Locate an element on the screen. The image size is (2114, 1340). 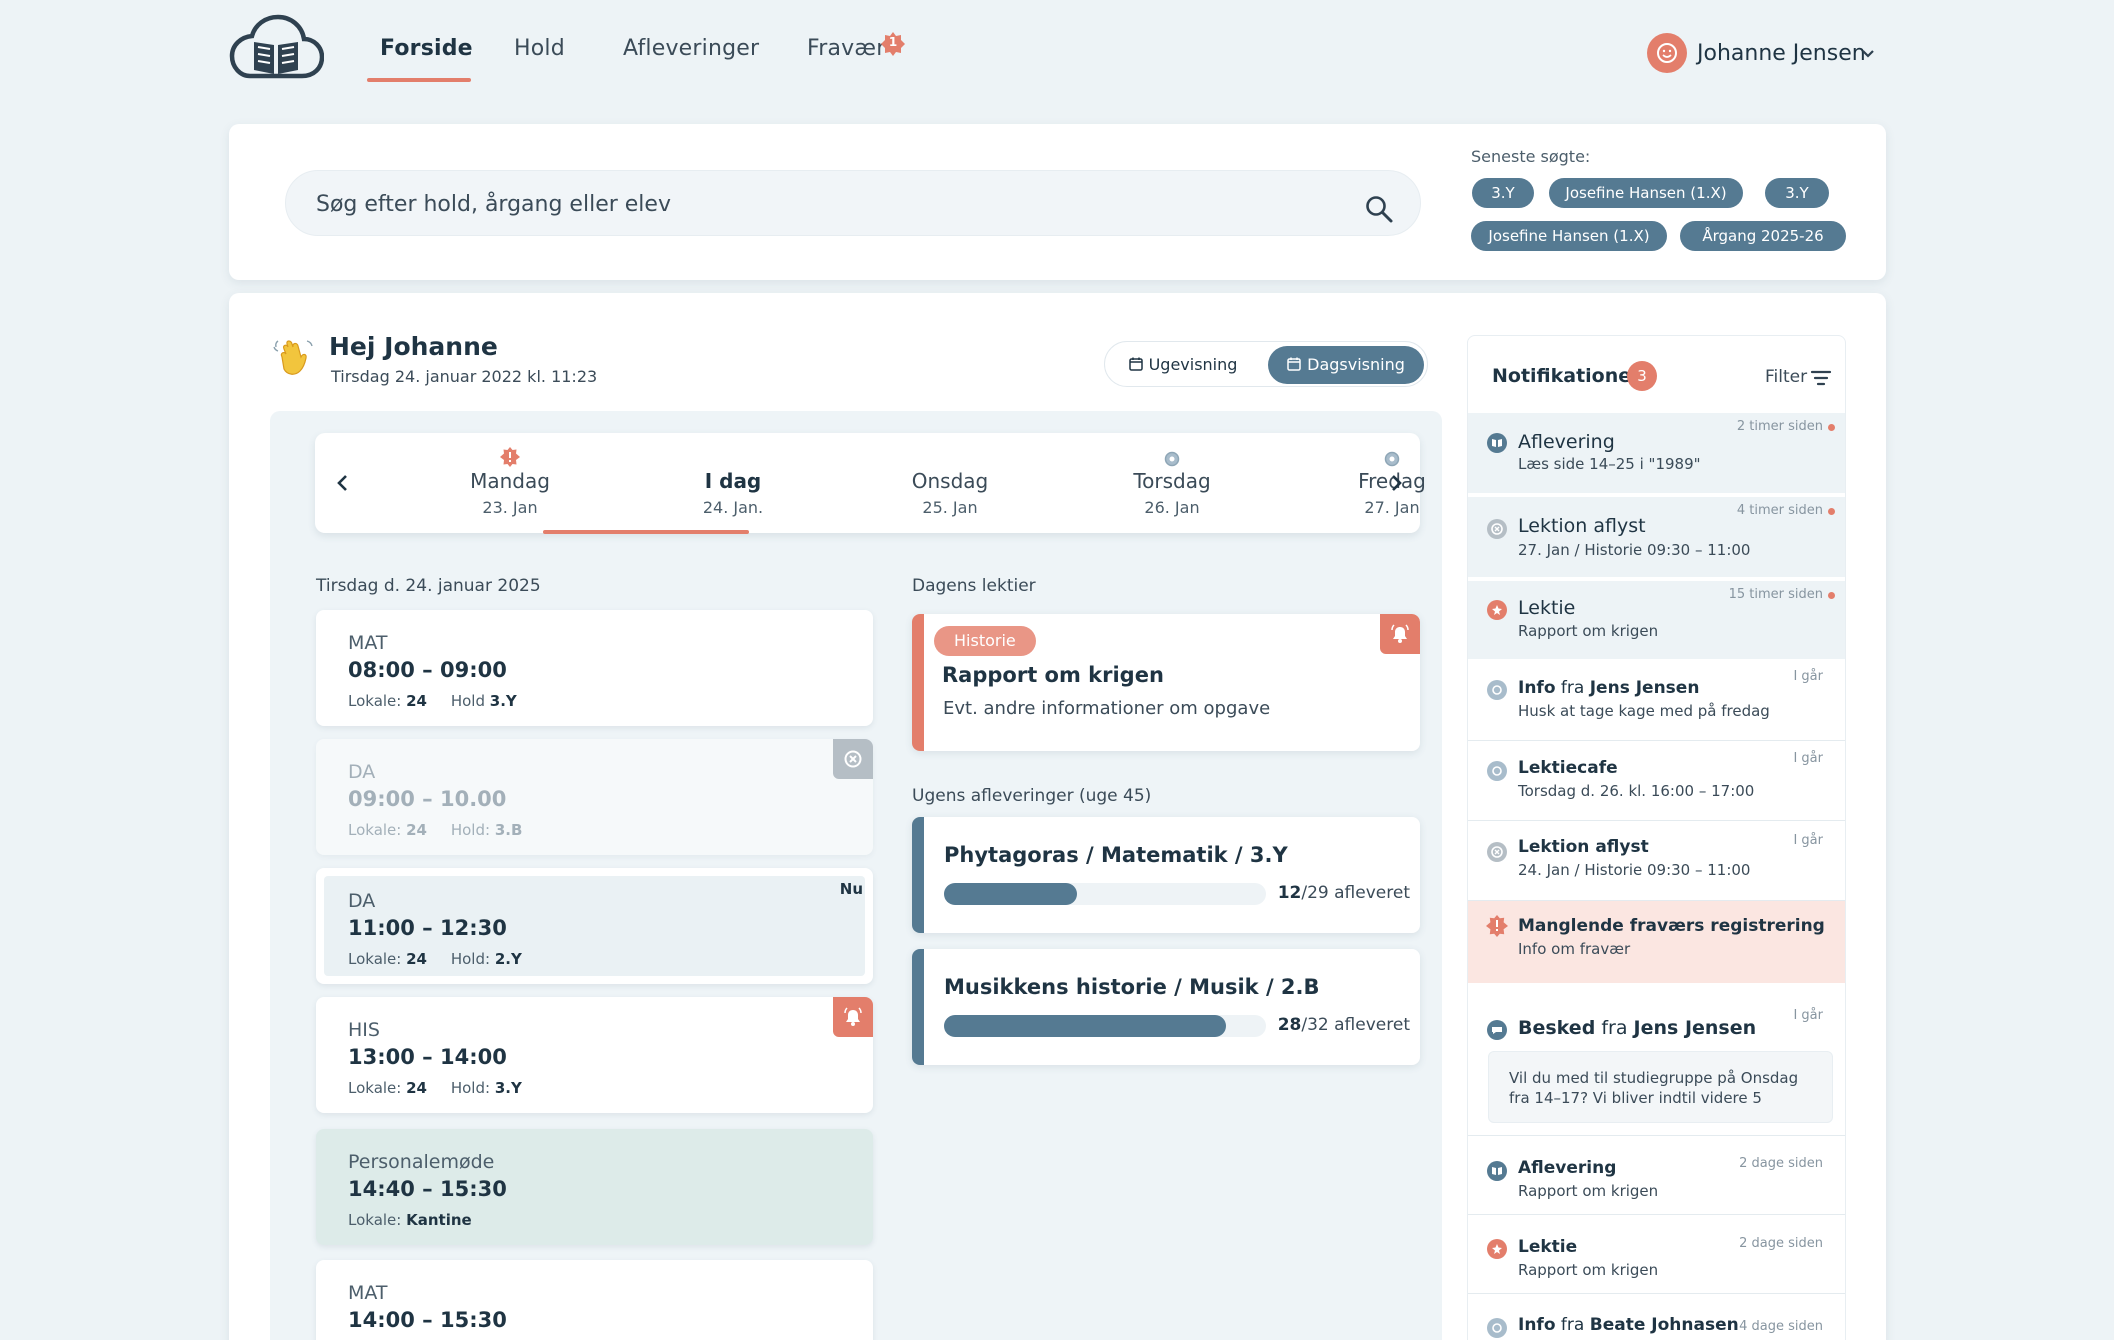
notification-subtitle: Rapport om krigen is located at coordinates (1588, 1191).